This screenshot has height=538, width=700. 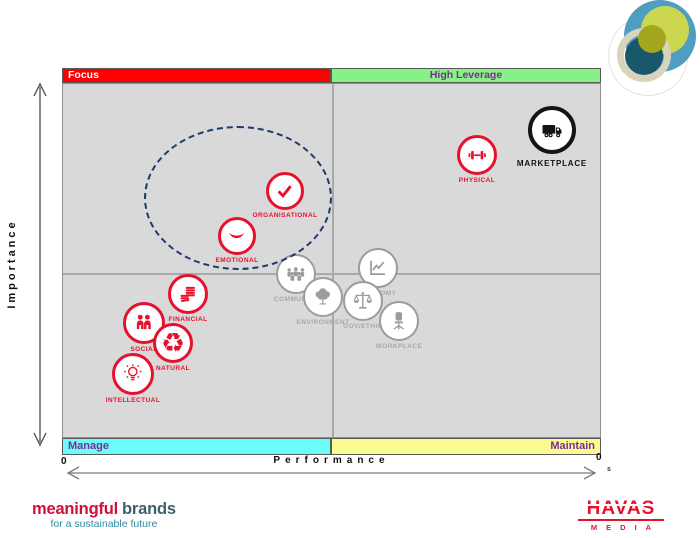 I want to click on bubble-natural: ♻︎ NATURAL, so click(x=173, y=347).